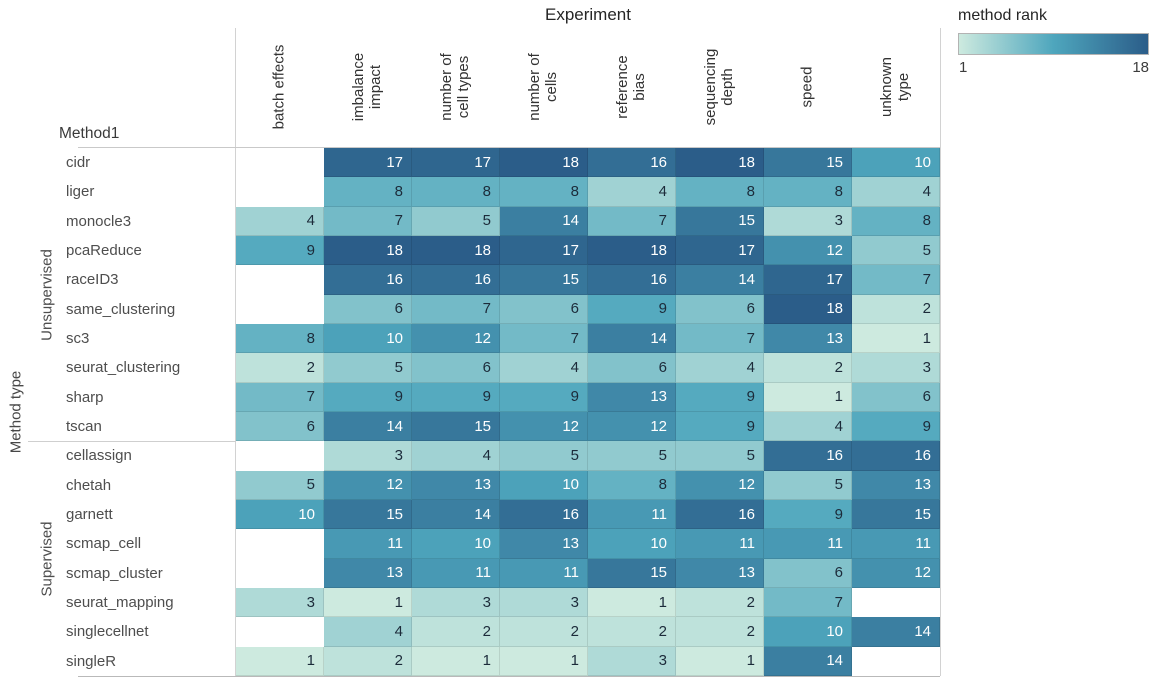 This screenshot has width=1167, height=681. Describe the element at coordinates (89, 485) in the screenshot. I see `row-label-chetah: chetah` at that location.